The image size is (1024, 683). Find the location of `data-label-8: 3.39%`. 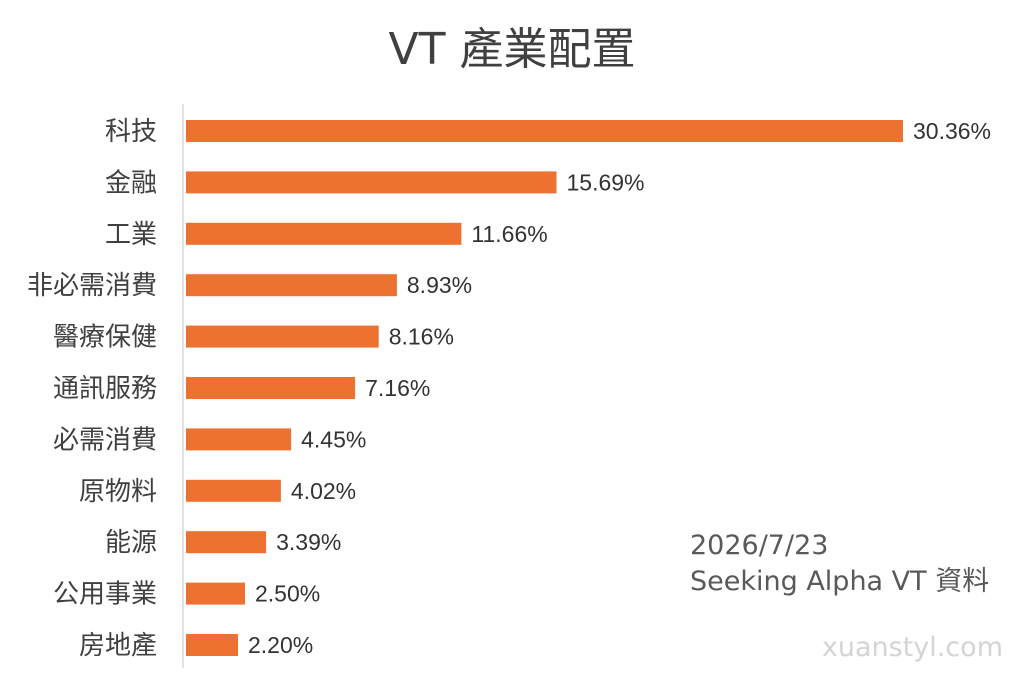

data-label-8: 3.39% is located at coordinates (308, 542).